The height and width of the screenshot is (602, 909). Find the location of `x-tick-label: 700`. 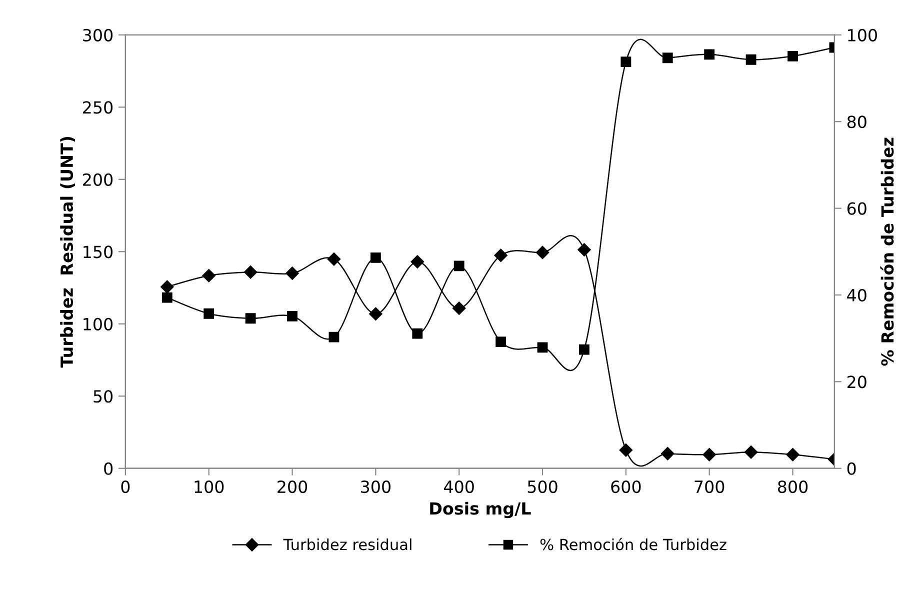

x-tick-label: 700 is located at coordinates (709, 487).